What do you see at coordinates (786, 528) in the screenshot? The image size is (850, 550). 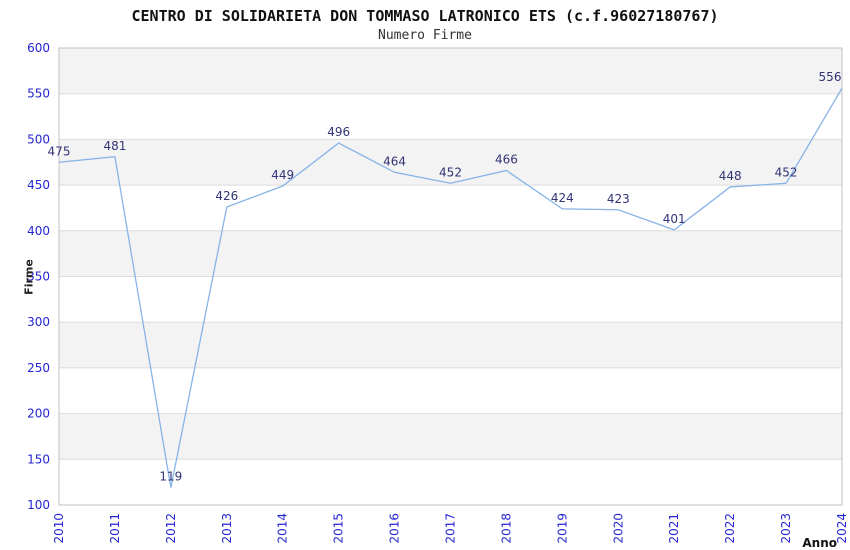 I see `x-tick-label: 2023` at bounding box center [786, 528].